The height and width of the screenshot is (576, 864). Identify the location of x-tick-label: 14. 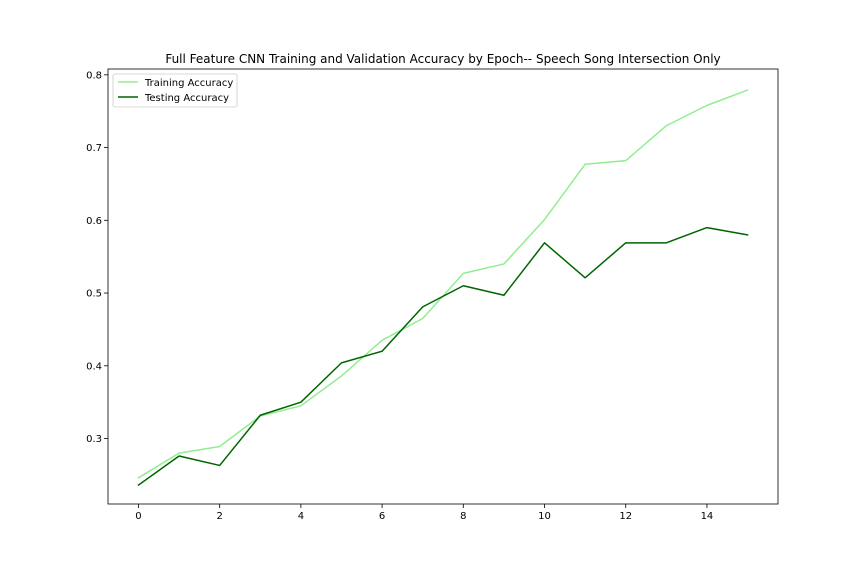
(707, 516).